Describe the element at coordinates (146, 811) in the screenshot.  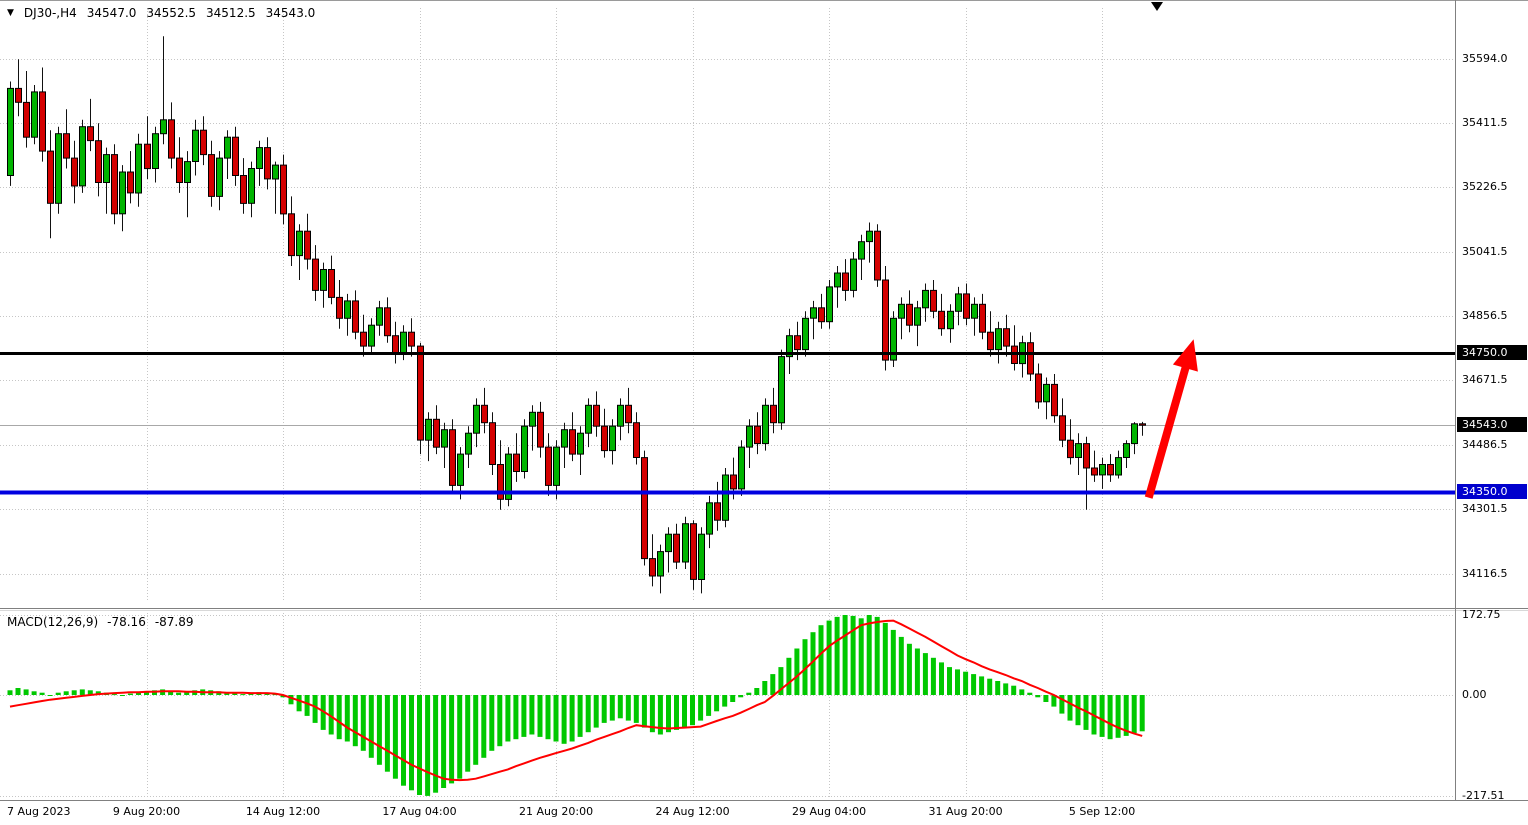
I see `time-tick-label: 9 Aug 20:00` at that location.